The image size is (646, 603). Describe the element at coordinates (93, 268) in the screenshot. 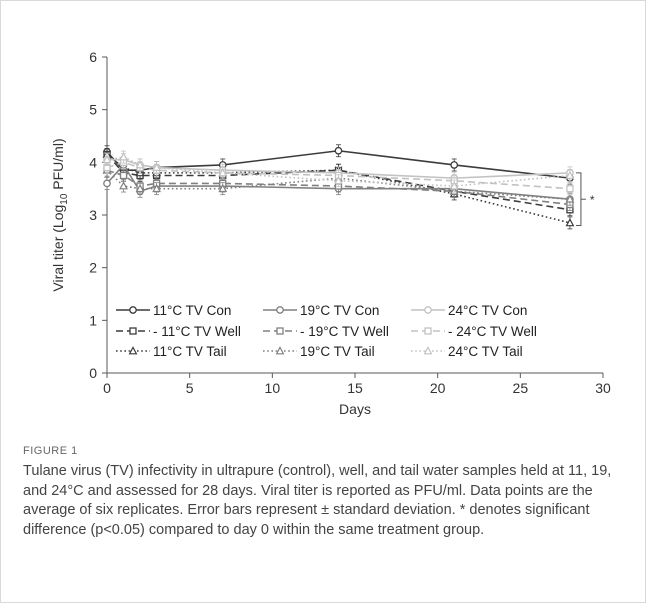

I see `y-tick-label: 2` at that location.